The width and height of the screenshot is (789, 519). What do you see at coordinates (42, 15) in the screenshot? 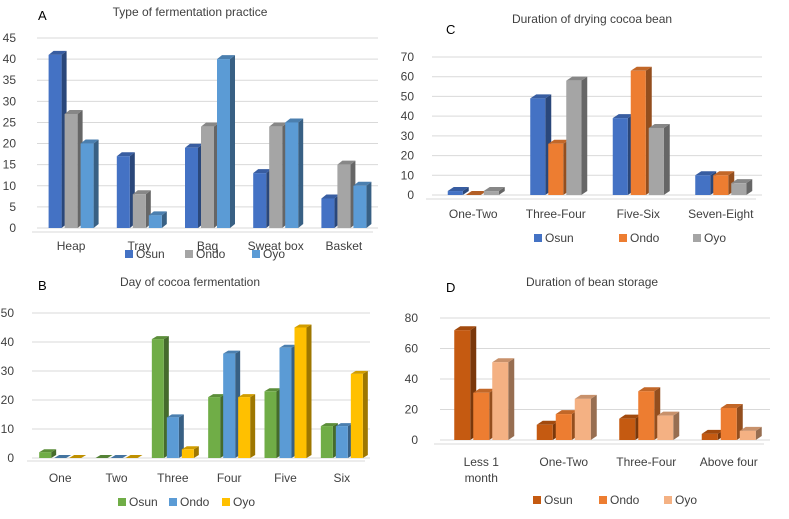
I see `panel-letter: A` at bounding box center [42, 15].